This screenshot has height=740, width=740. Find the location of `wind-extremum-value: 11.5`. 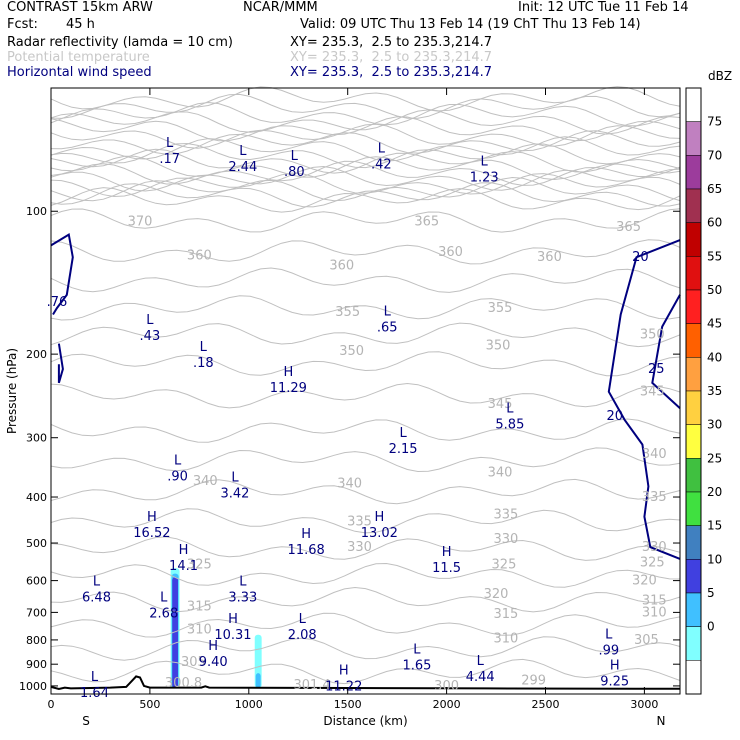

wind-extremum-value: 11.5 is located at coordinates (446, 568).